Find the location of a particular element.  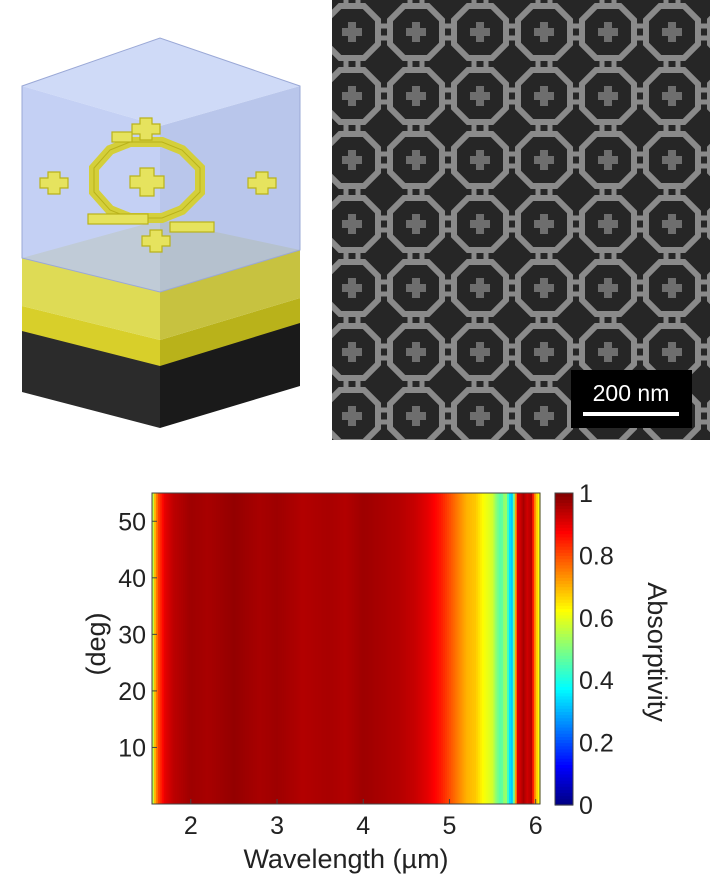

scale-bar-box is located at coordinates (631, 399).